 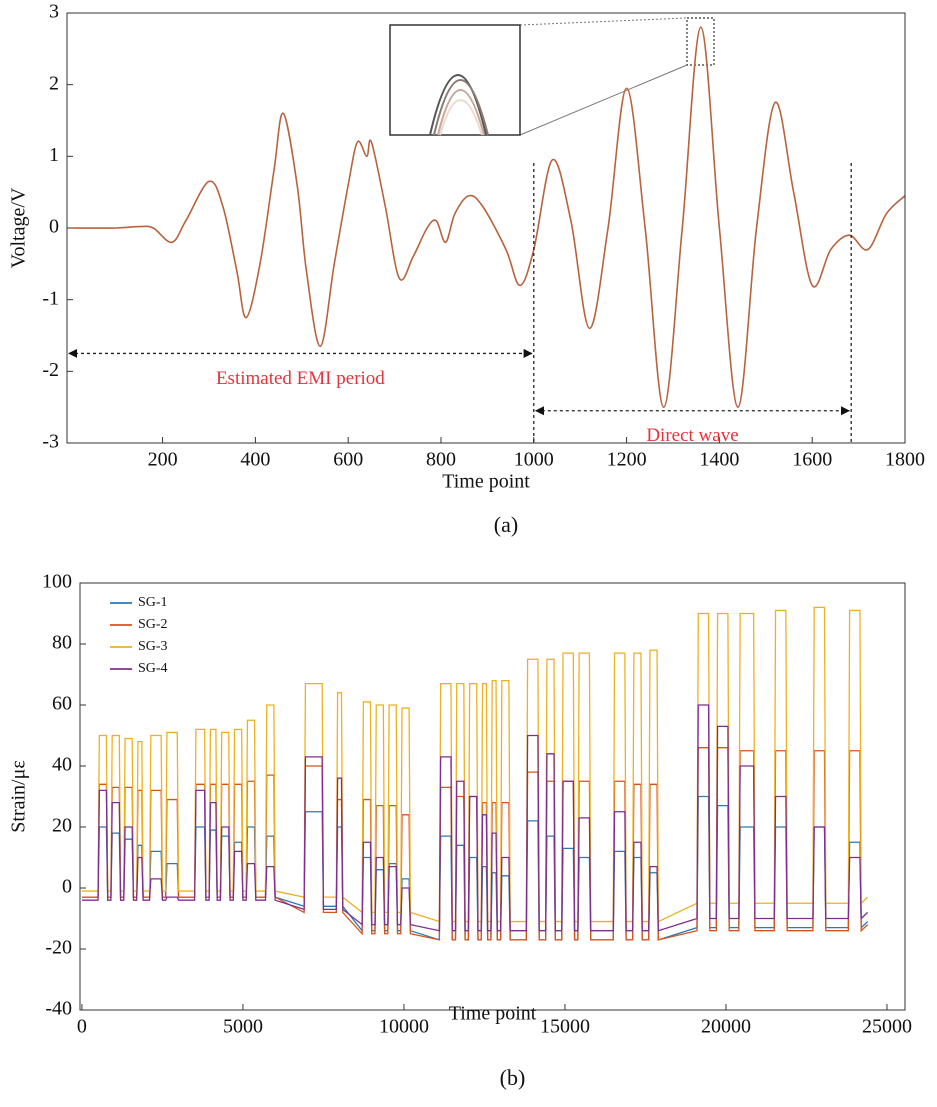 I want to click on x-tick-label: 20000, so click(x=726, y=1027).